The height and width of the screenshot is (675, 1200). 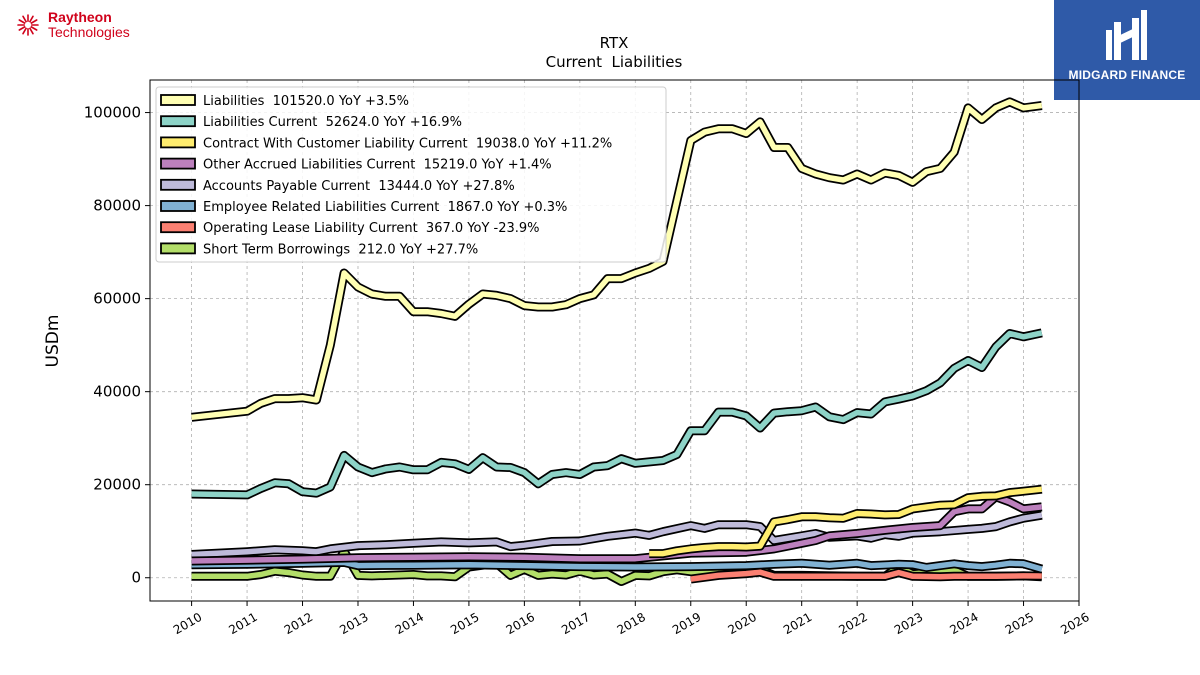 I want to click on midgard-logo-icon, so click(x=1126, y=35).